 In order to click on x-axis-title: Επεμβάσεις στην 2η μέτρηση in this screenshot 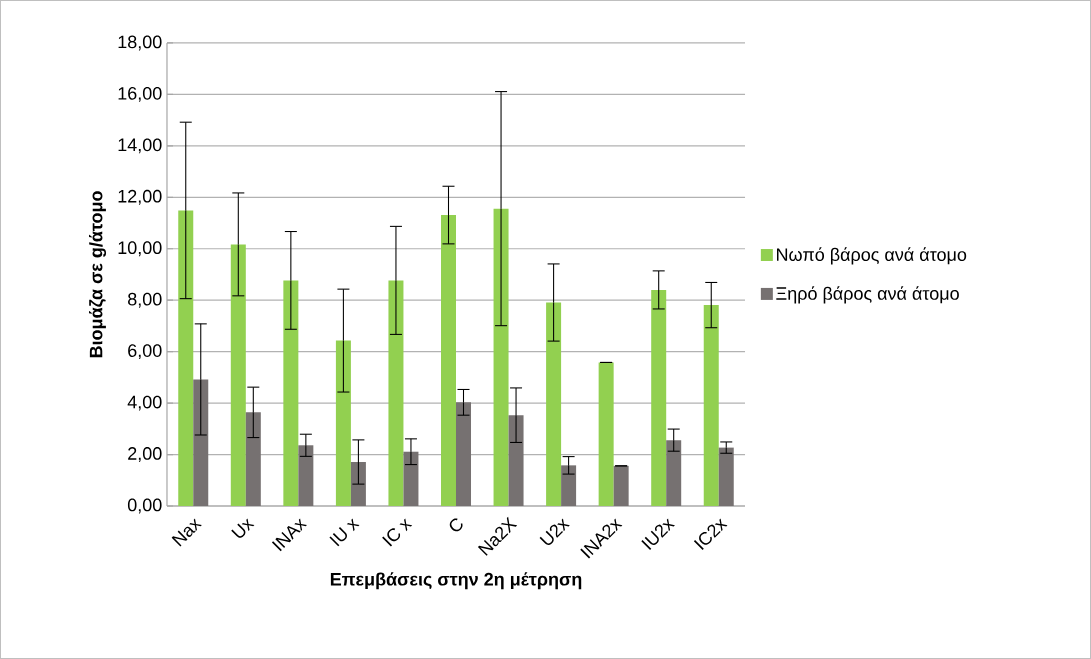, I will do `click(456, 581)`.